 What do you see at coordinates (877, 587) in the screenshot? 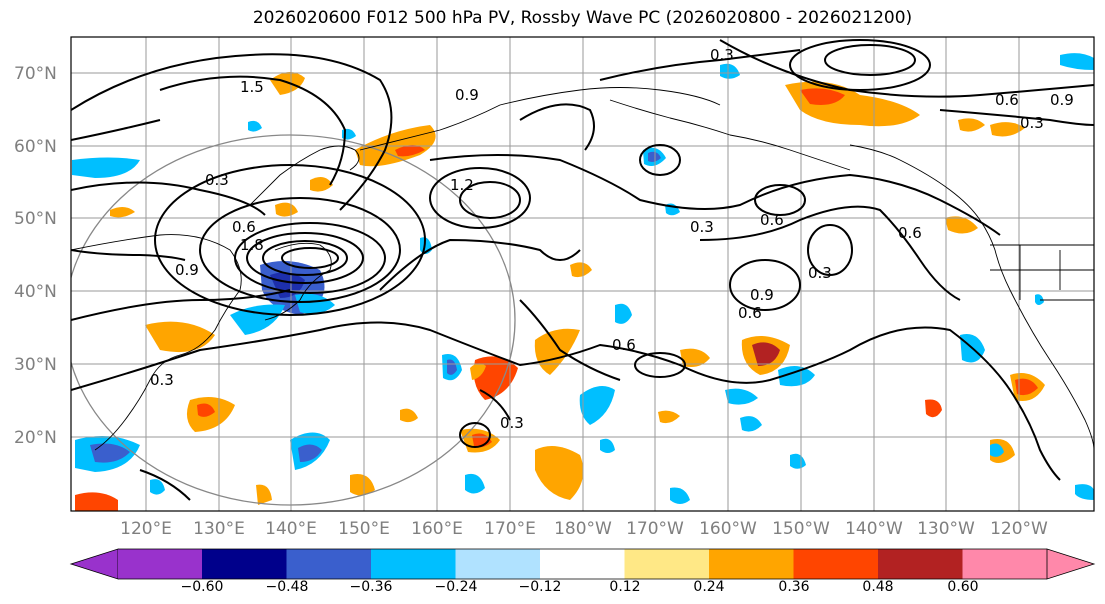
I see `colorbar-tick-label: 0.48` at bounding box center [877, 587].